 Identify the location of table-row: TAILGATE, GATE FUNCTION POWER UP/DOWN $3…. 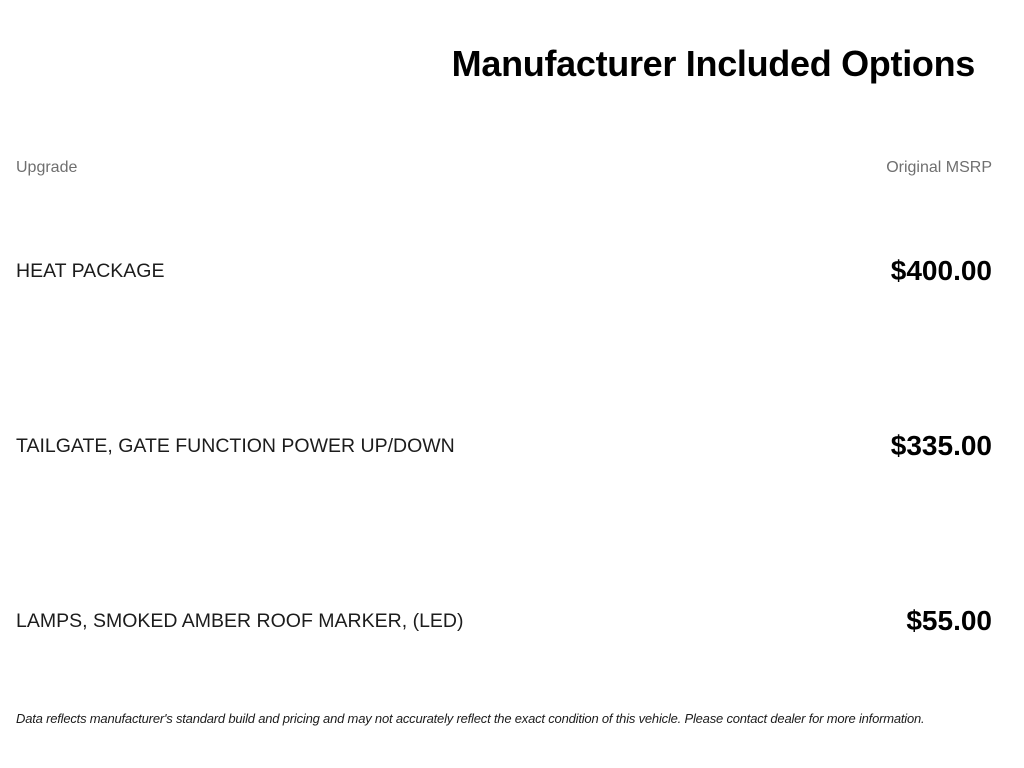
(504, 446).